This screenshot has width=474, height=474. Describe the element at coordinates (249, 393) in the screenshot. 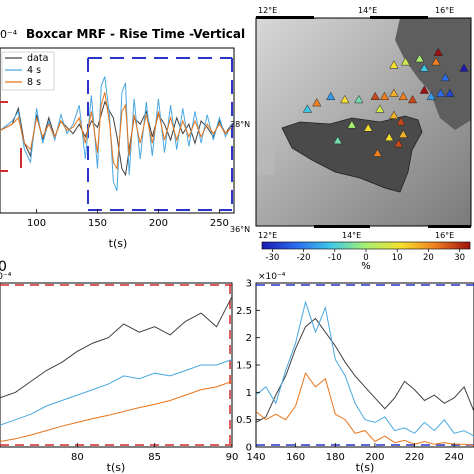

I see `zoom-right-ytick-label: 1` at that location.